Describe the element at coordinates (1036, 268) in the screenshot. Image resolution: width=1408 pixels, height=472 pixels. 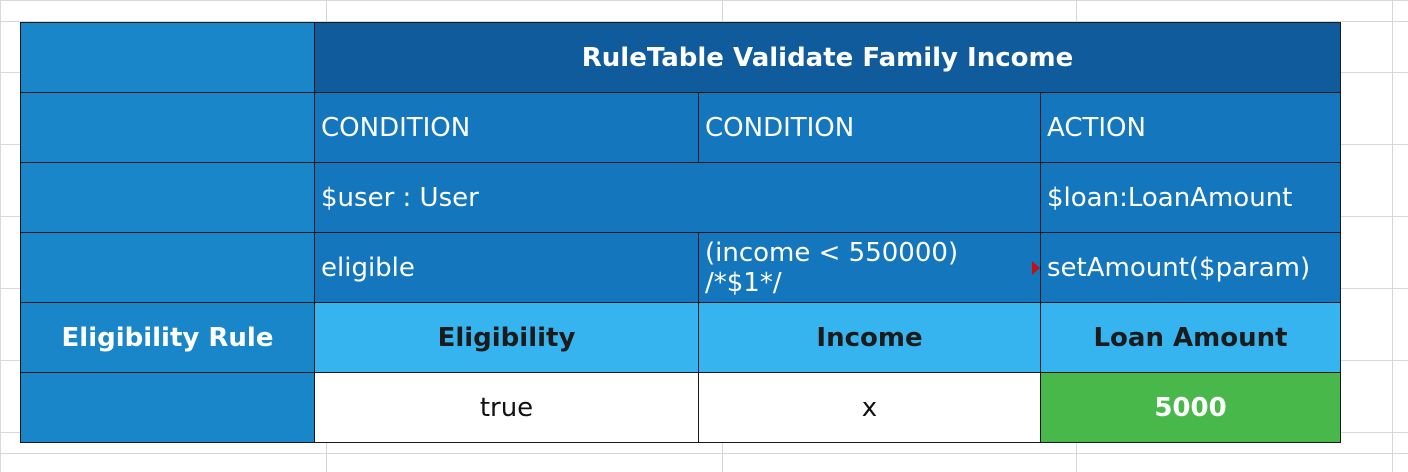
I see `comment-indicator-icon` at that location.